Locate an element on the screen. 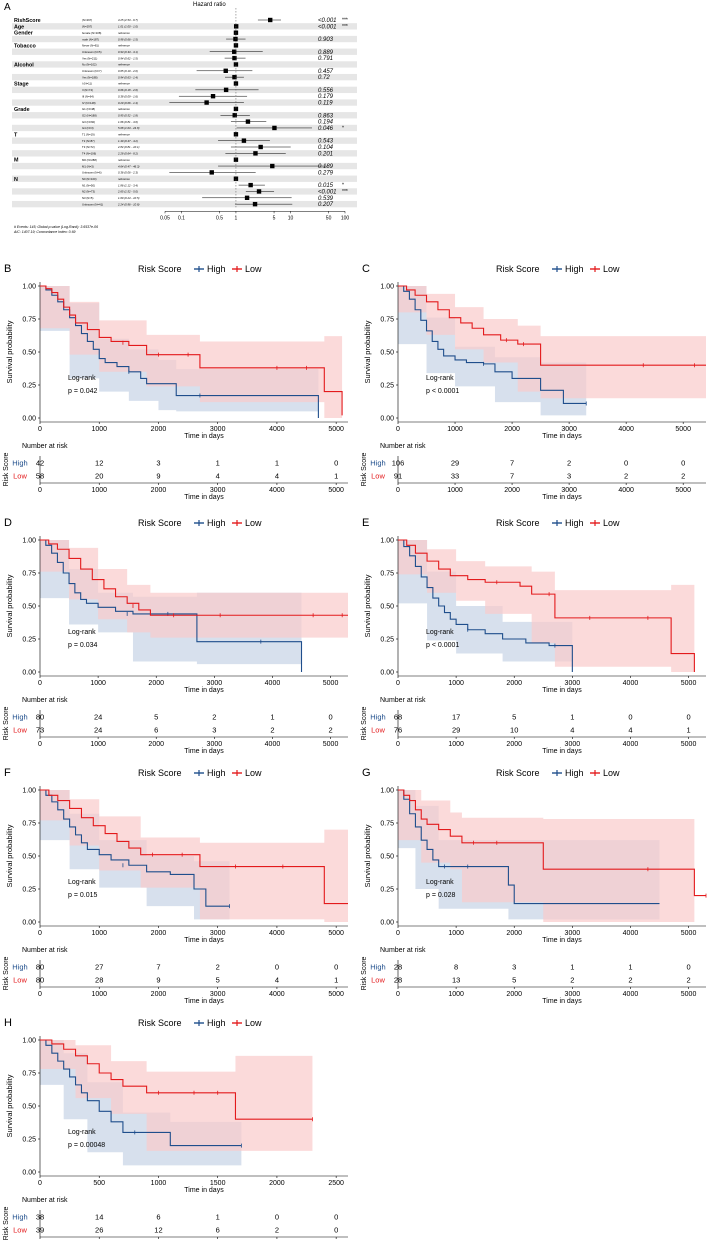 Image resolution: width=711 pixels, height=1240 pixels. forest-variable: RishScore is located at coordinates (27, 21).